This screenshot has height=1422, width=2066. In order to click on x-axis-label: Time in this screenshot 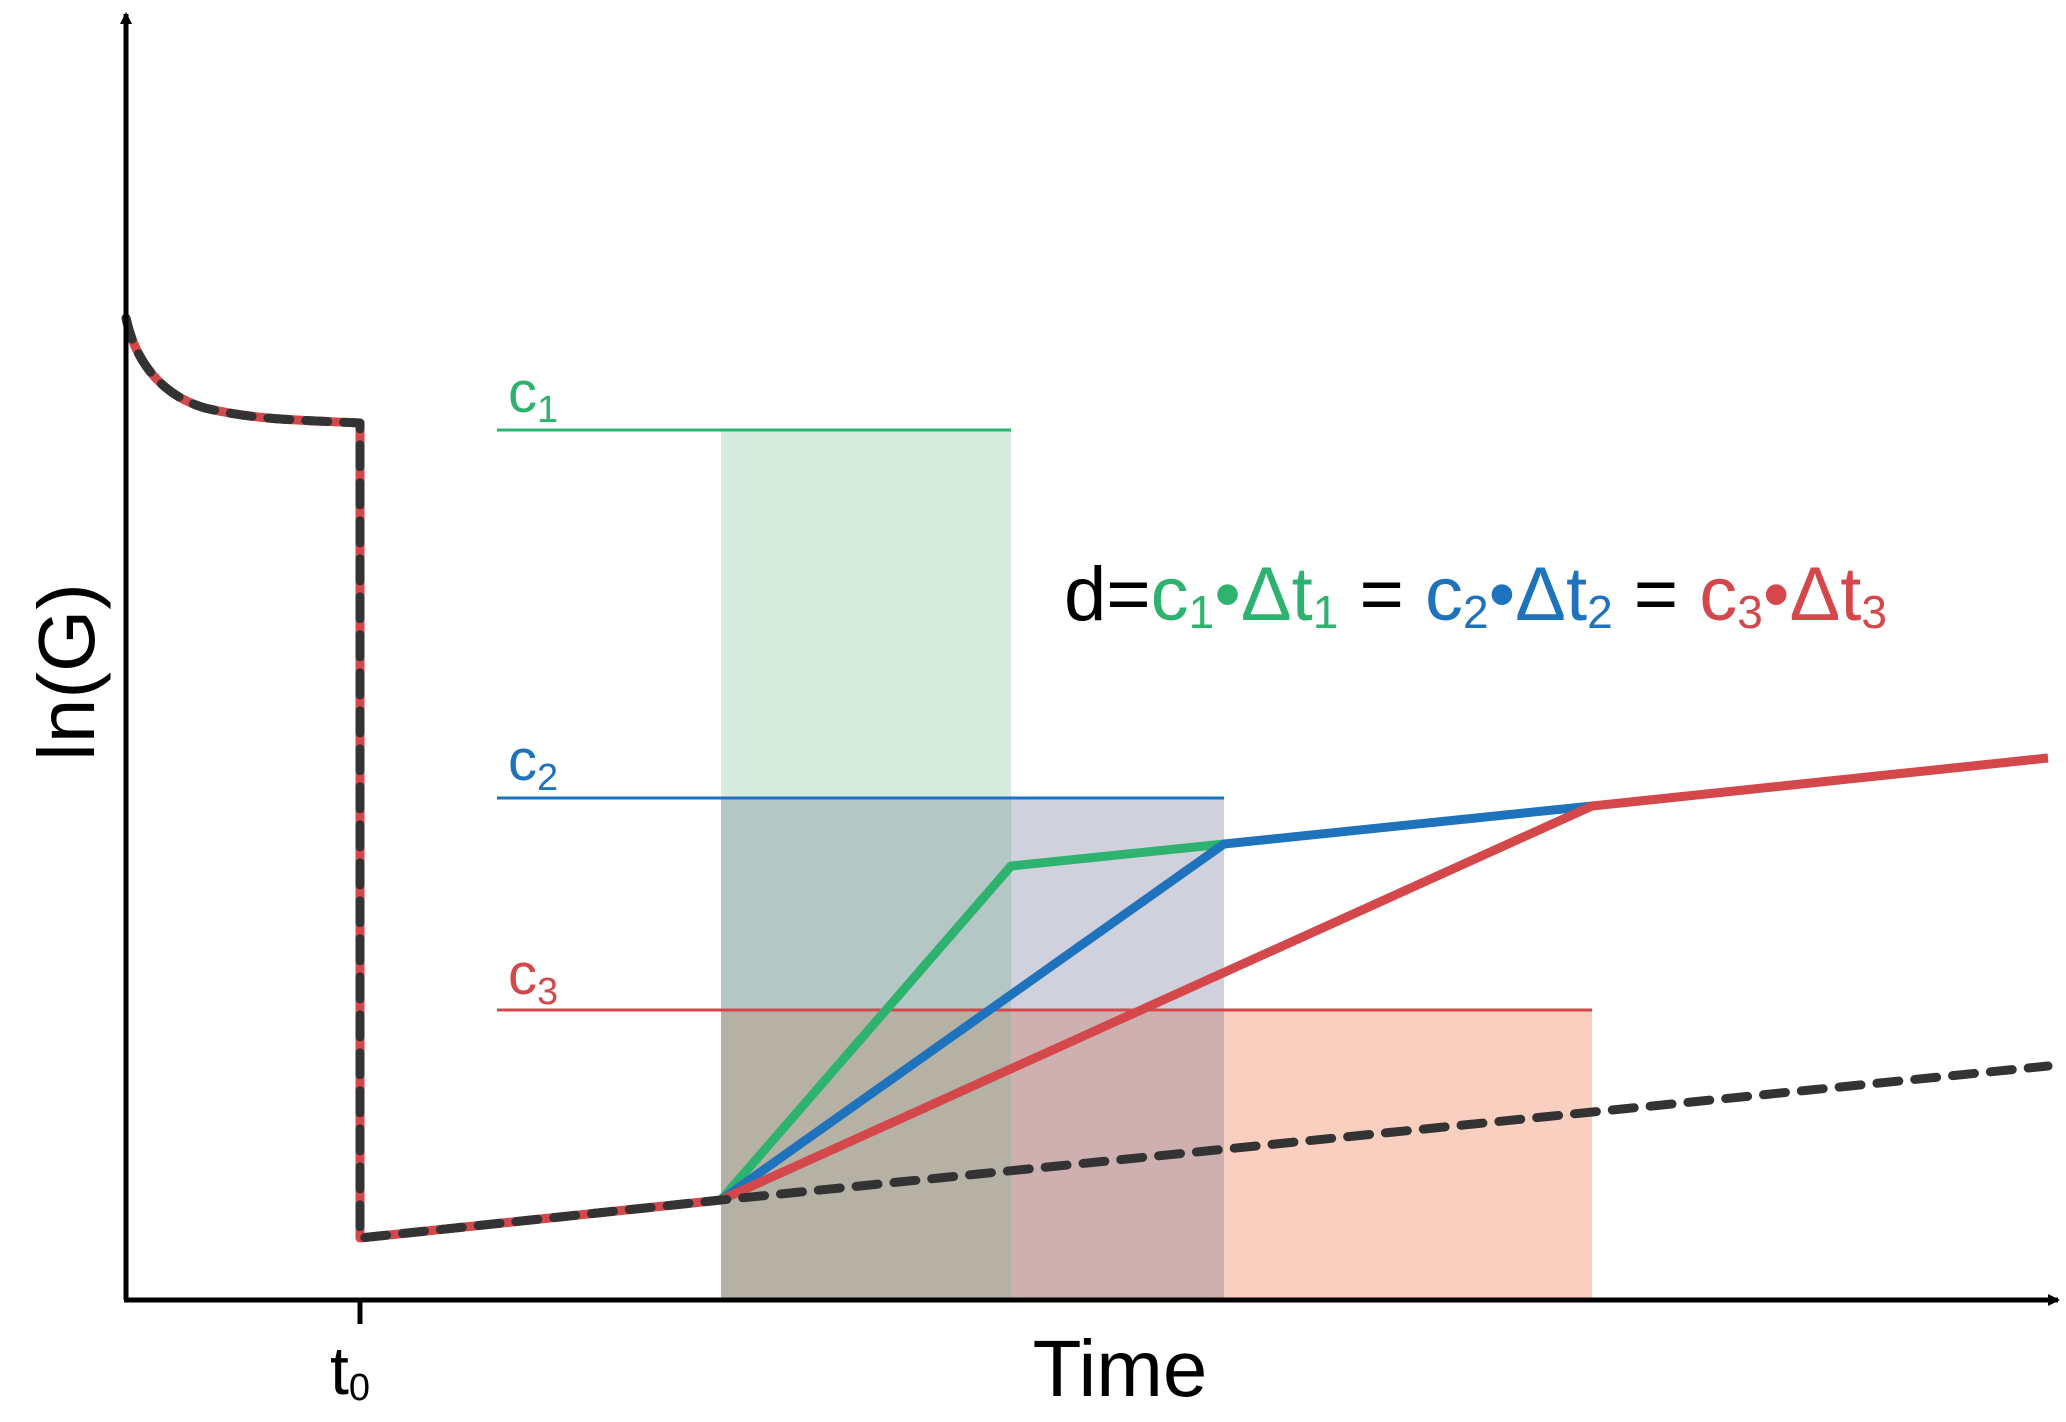, I will do `click(1120, 1368)`.